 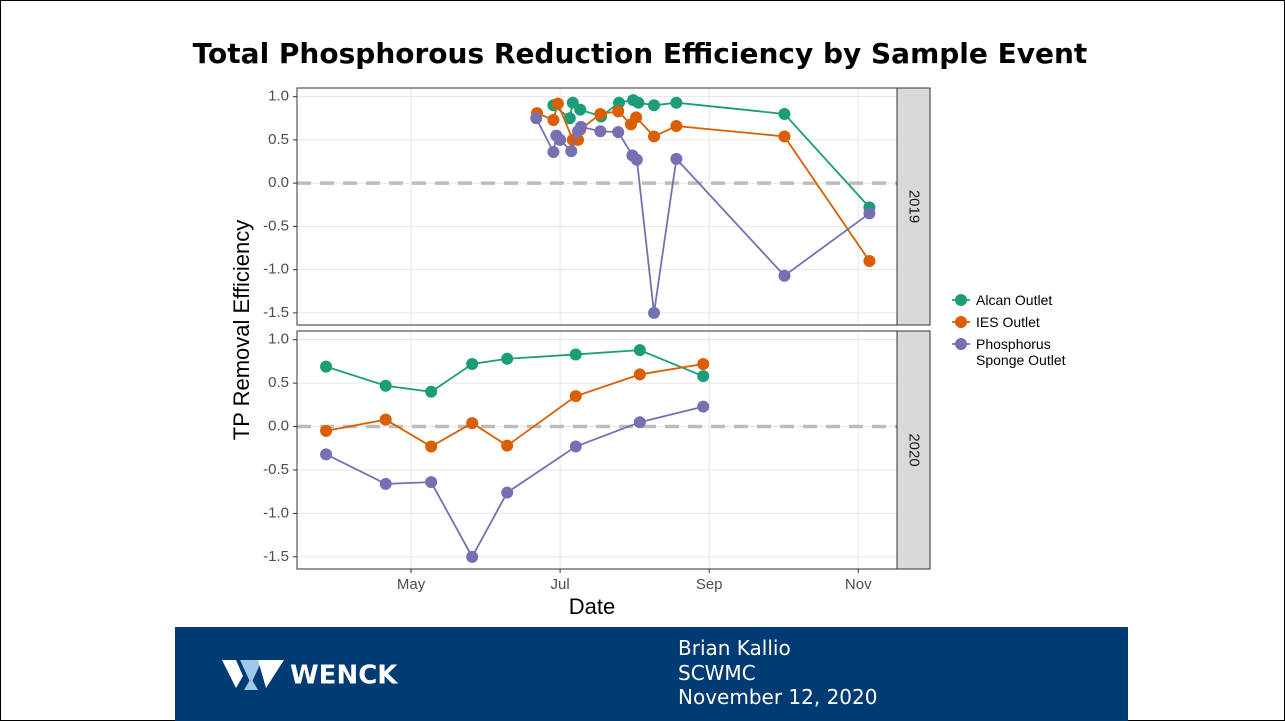 I want to click on x-axis-label: Date, so click(x=592, y=606).